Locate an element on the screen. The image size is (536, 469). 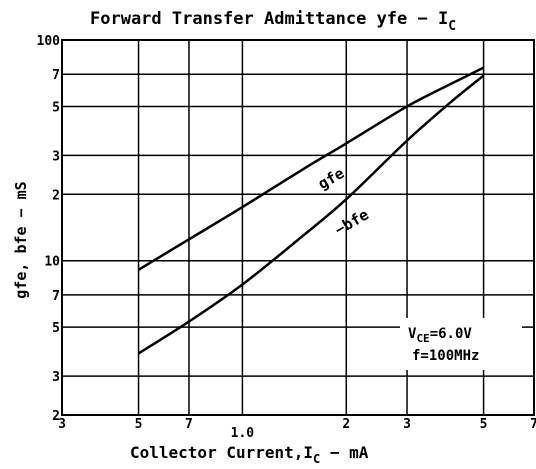
ann-sub: CE is located at coordinates (422, 338).